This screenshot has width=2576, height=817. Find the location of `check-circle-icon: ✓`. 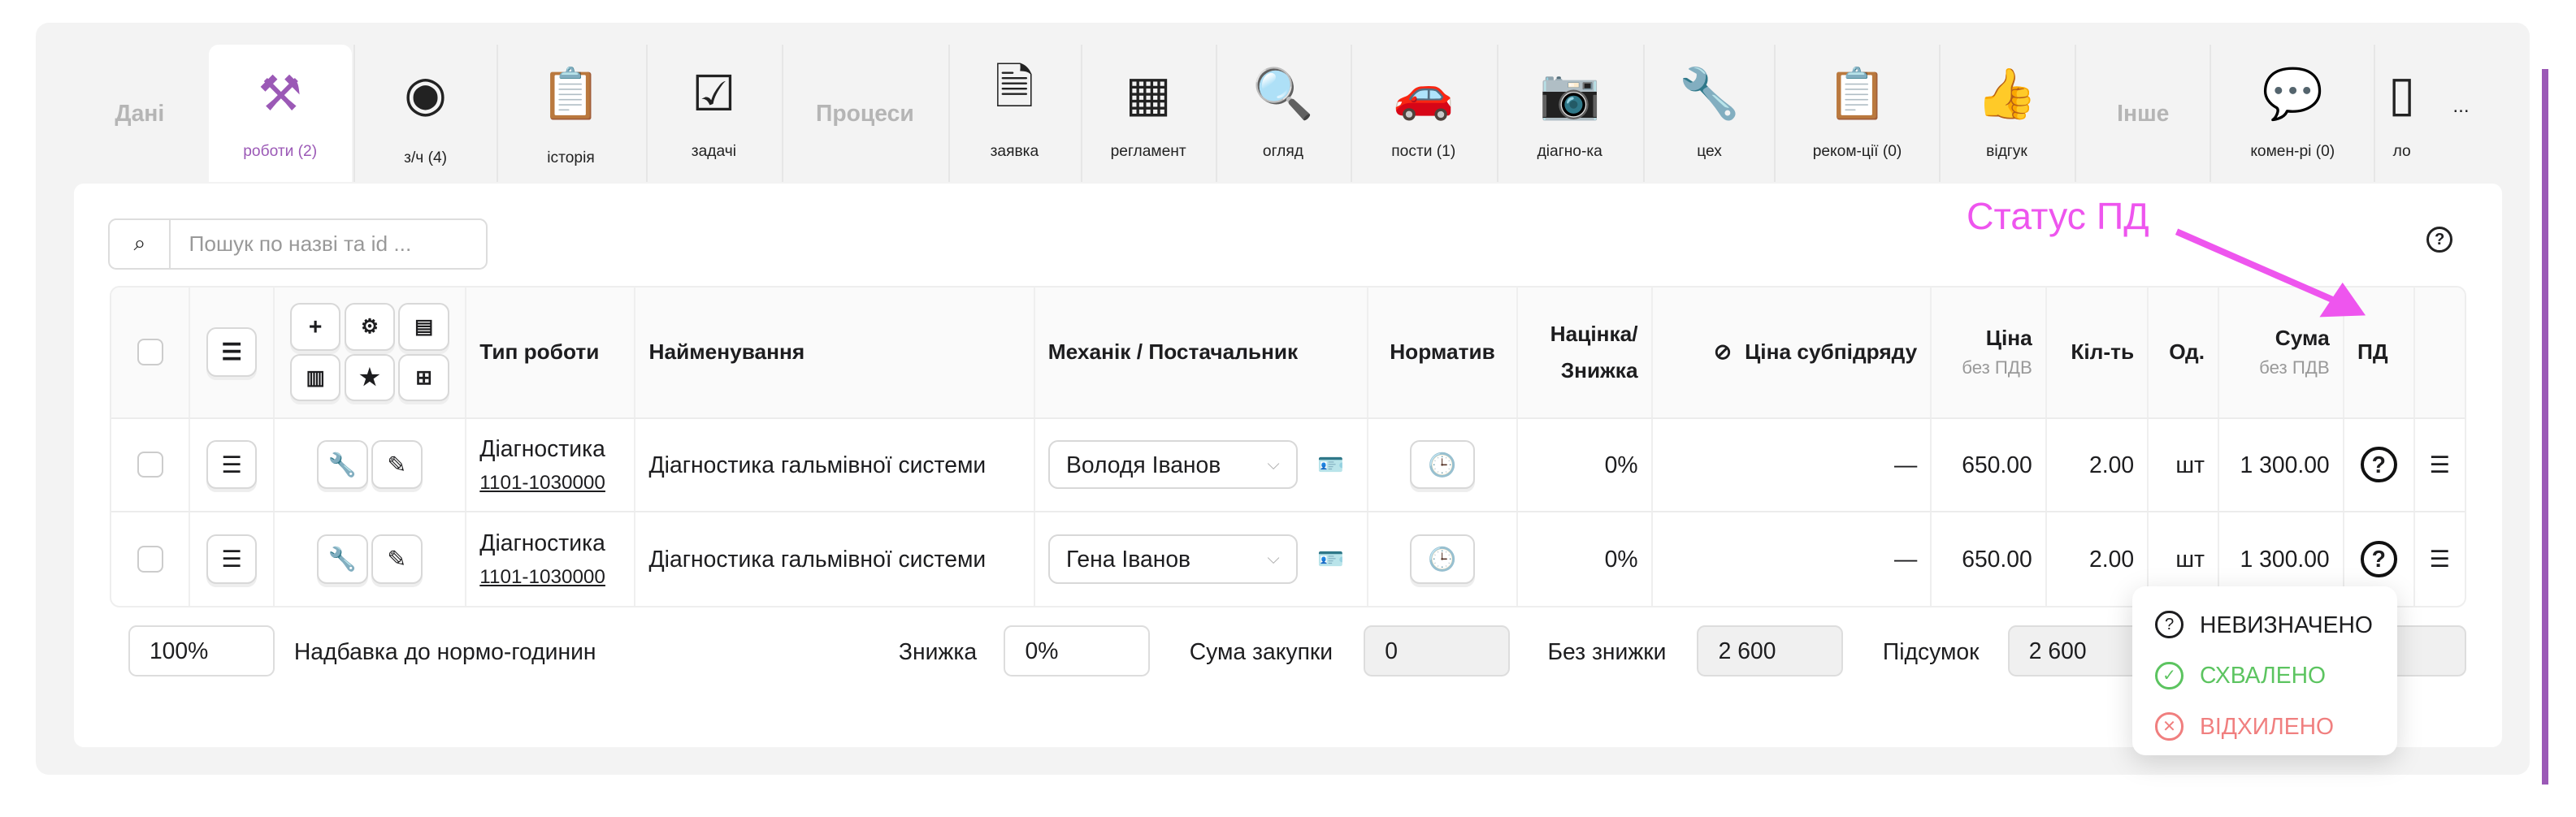

check-circle-icon: ✓ is located at coordinates (2169, 675).